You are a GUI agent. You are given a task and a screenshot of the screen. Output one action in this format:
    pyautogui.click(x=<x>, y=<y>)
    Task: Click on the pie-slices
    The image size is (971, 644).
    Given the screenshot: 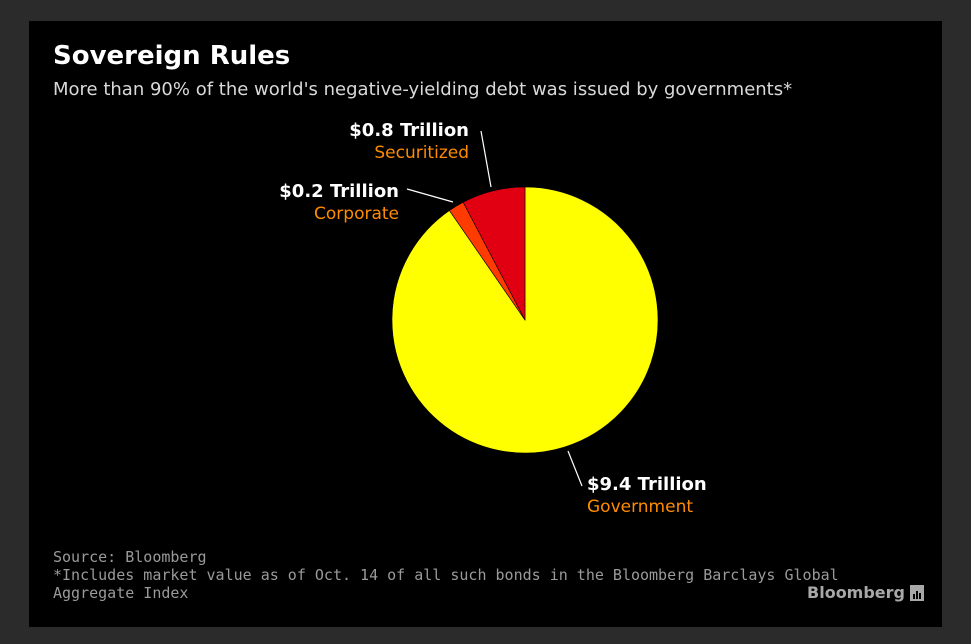 What is the action you would take?
    pyautogui.click(x=525, y=320)
    